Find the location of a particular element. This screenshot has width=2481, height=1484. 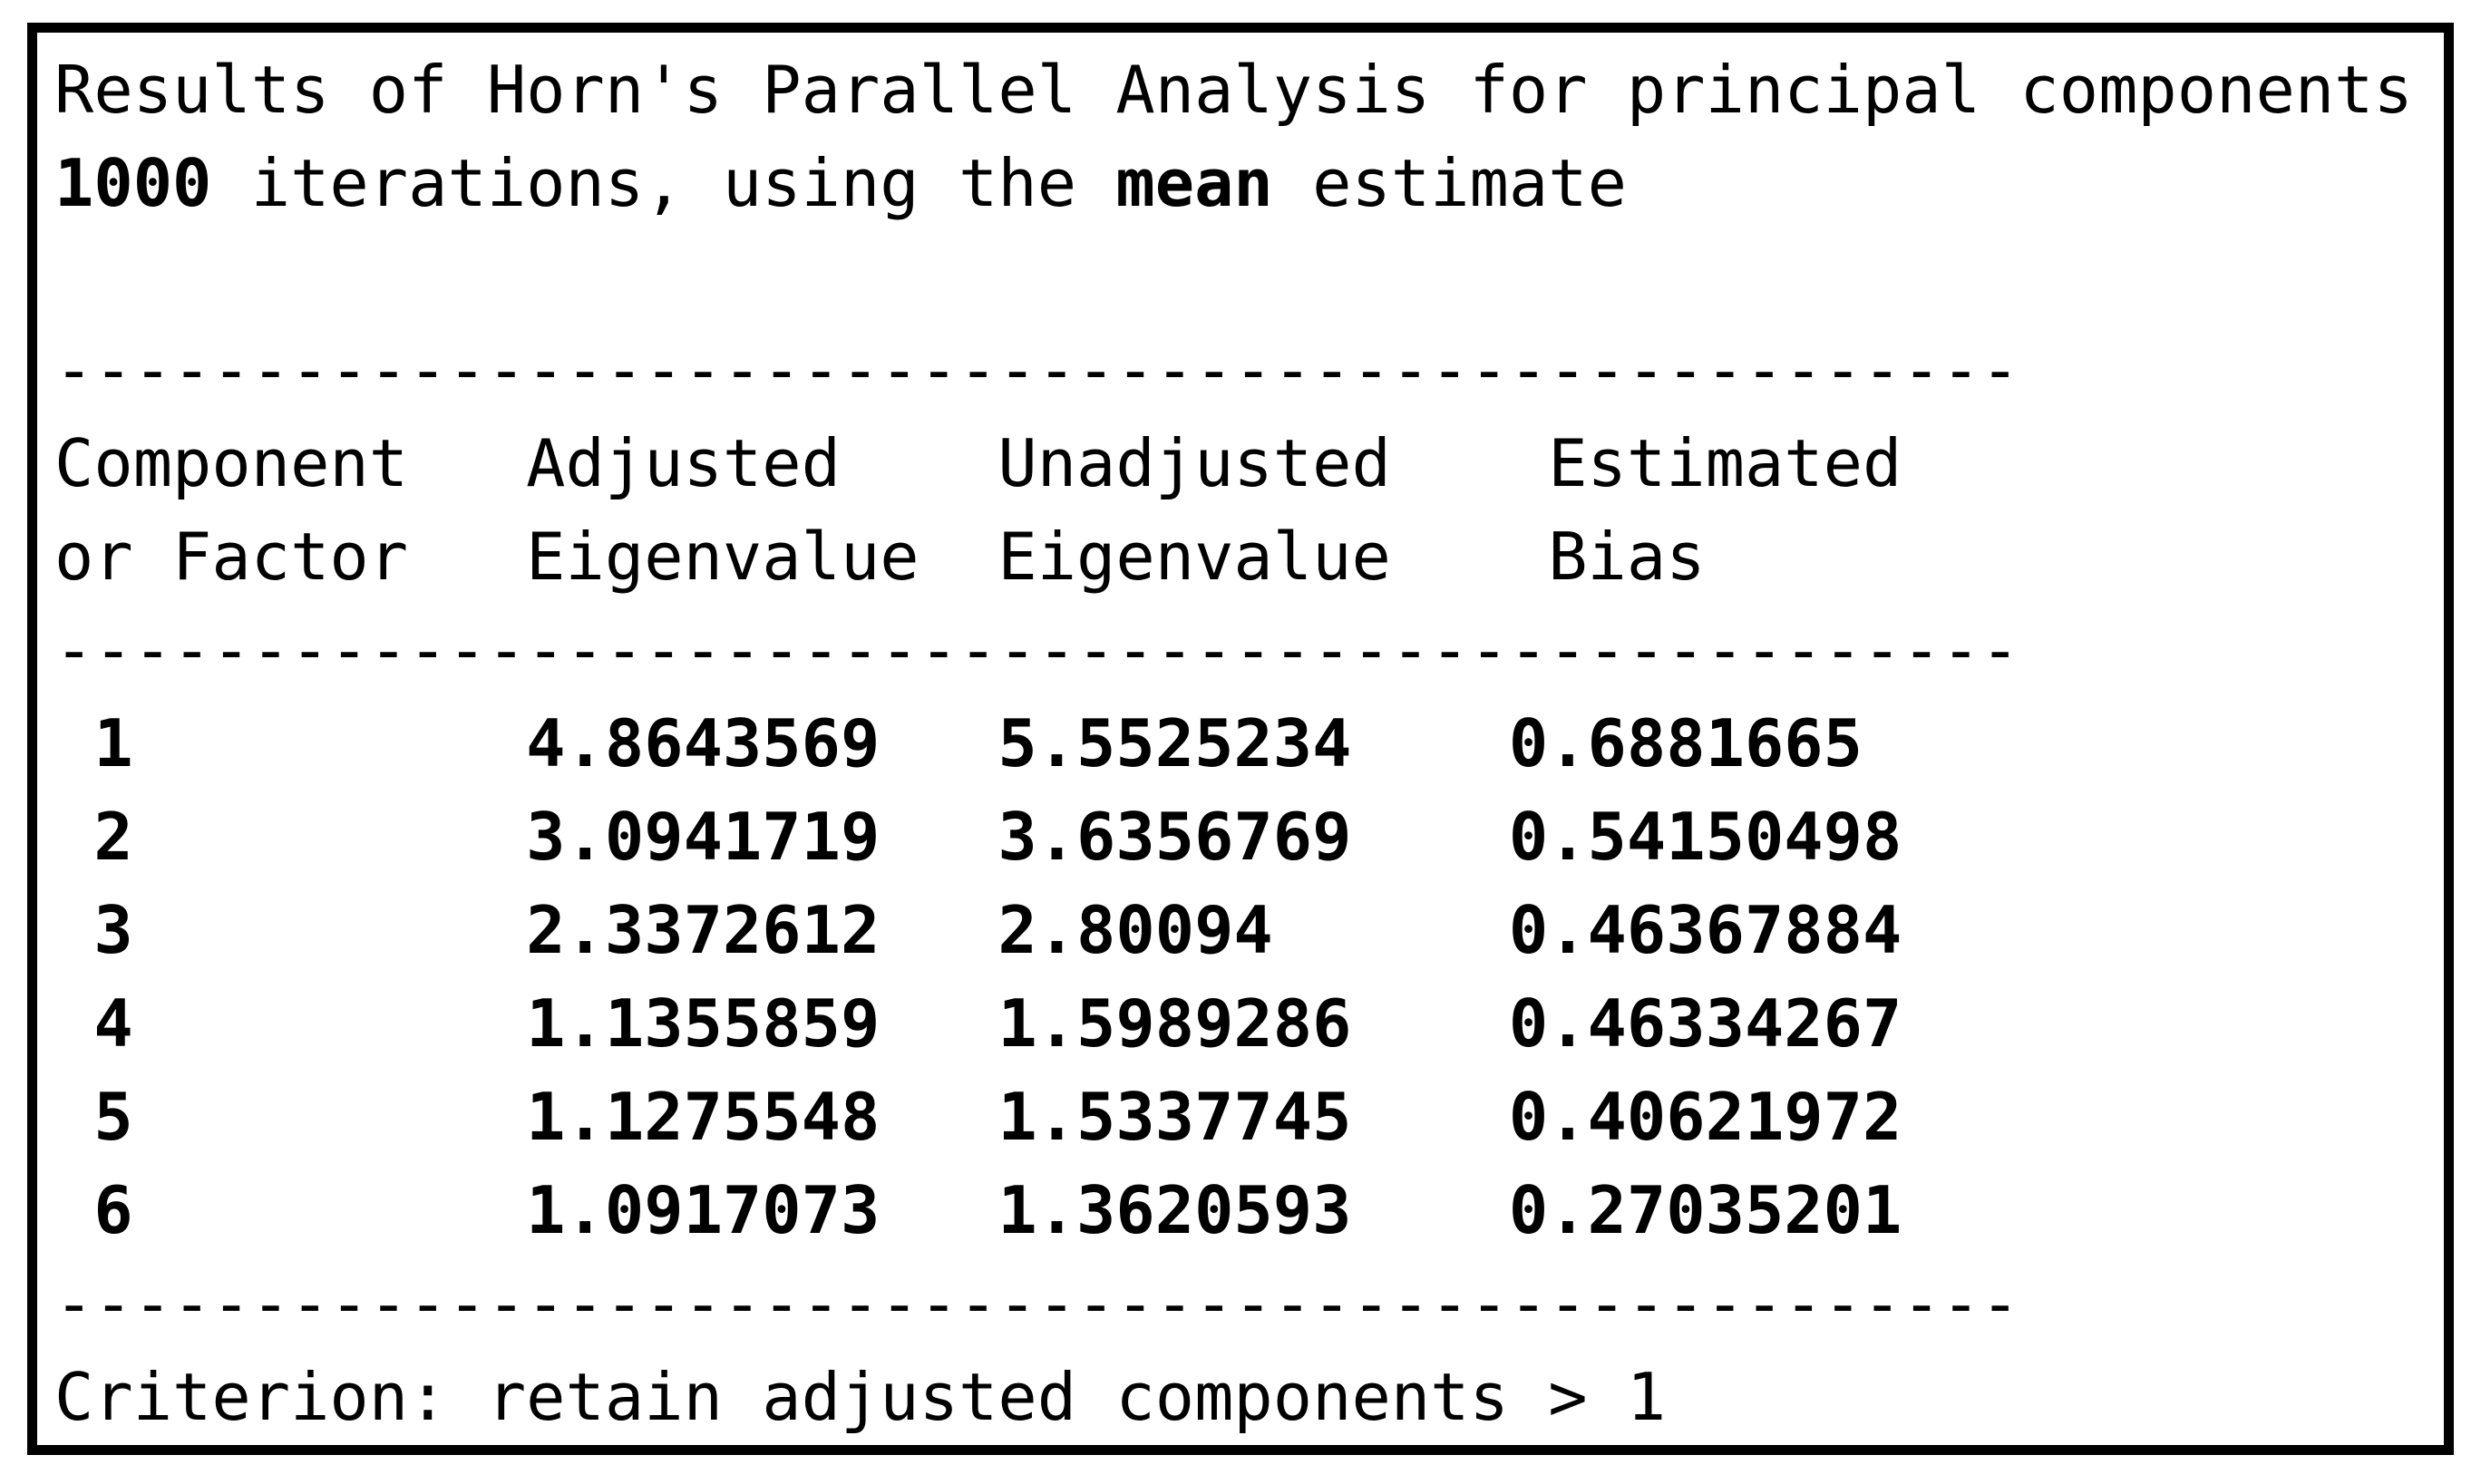

table-header-row-1: Component Adjusted Unadjusted Estimated is located at coordinates (1246, 463).